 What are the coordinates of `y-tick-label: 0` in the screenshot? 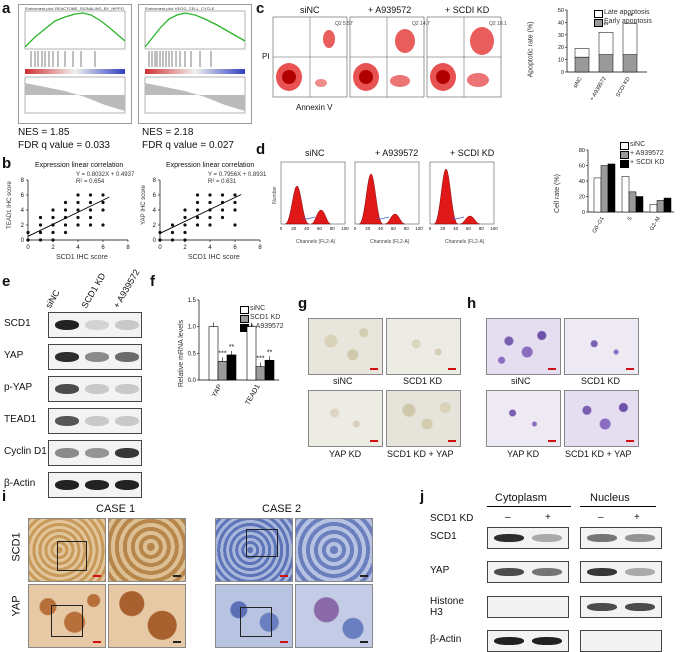 It's located at (583, 213).